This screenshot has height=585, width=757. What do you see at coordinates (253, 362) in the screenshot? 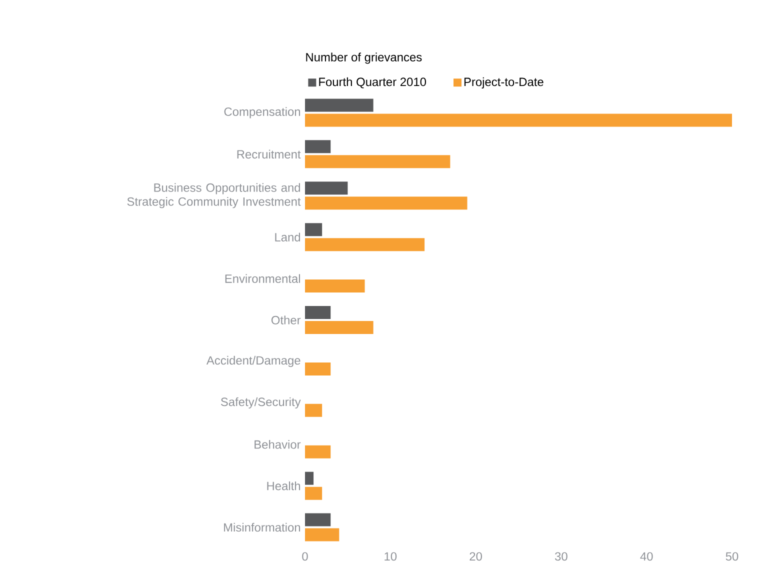
I see `y-tick-label: Accident/Damage` at bounding box center [253, 362].